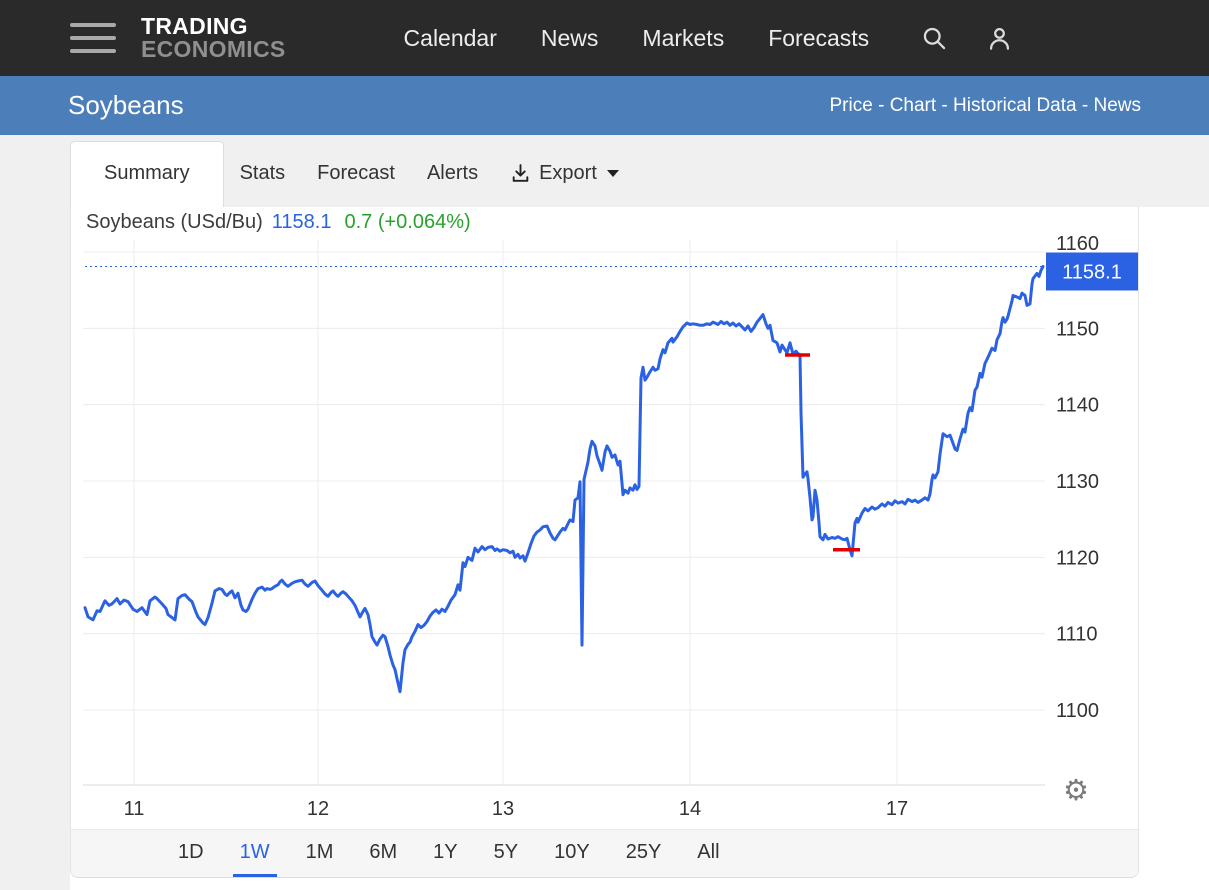 The image size is (1209, 890). What do you see at coordinates (643, 851) in the screenshot?
I see `range-25y: 25Y` at bounding box center [643, 851].